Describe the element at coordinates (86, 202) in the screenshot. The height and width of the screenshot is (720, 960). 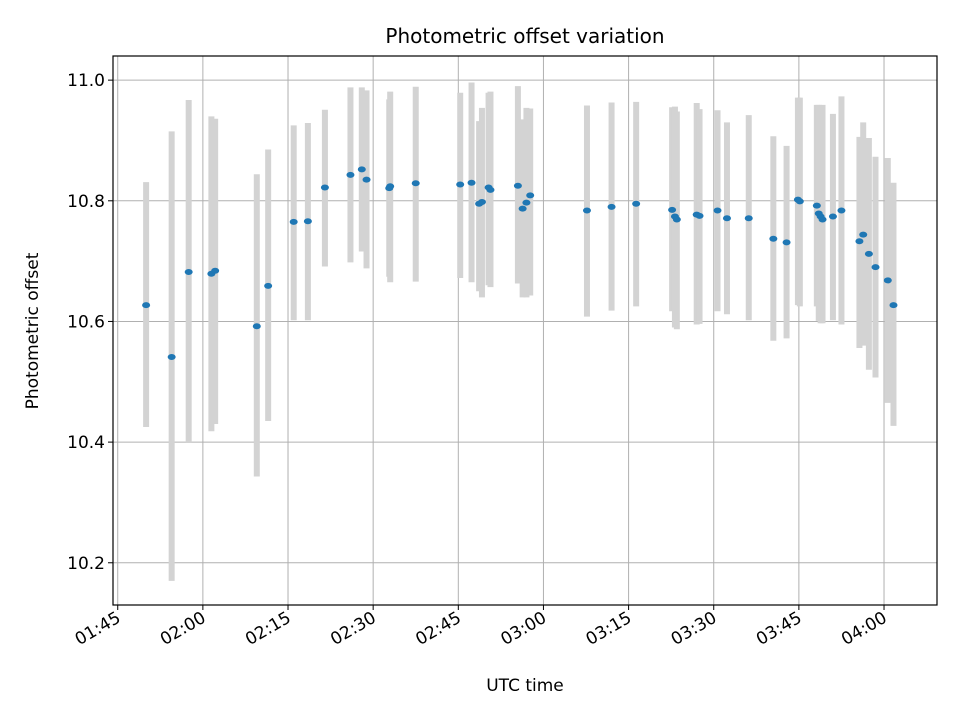
I see `y-tick-label: 10.8` at that location.